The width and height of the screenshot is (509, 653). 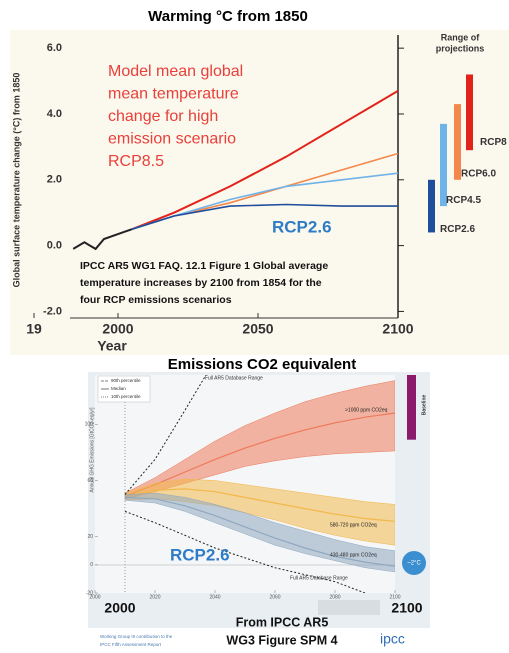 What do you see at coordinates (112, 346) in the screenshot?
I see `x-axis-label: Year` at bounding box center [112, 346].